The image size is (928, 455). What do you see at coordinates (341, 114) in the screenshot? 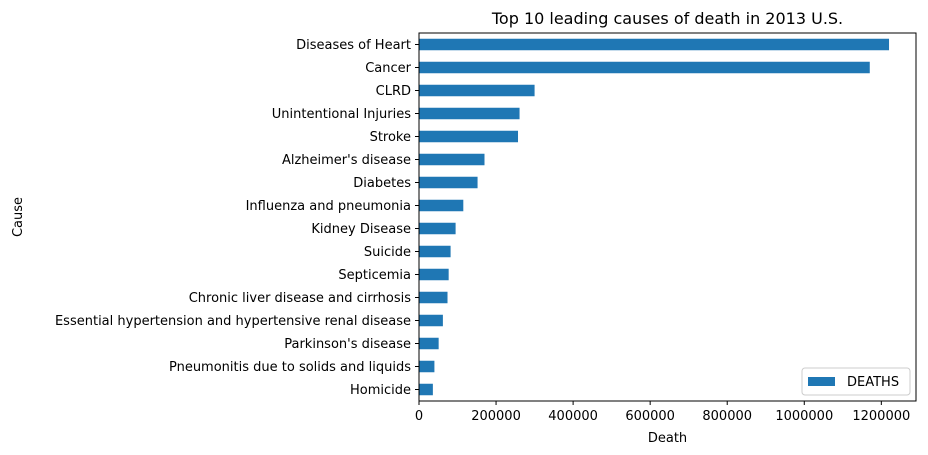
I see `y-tick-label: Unintentional Injuries` at bounding box center [341, 114].